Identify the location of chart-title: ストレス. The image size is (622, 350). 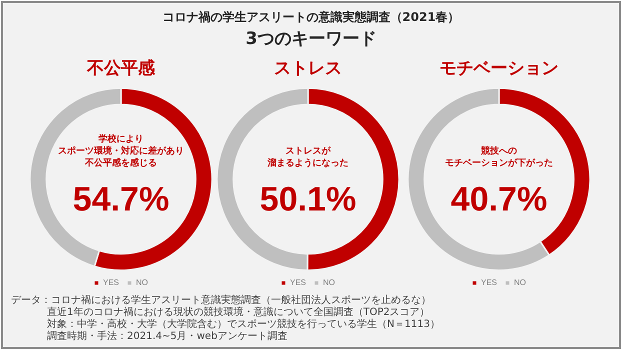
(308, 68).